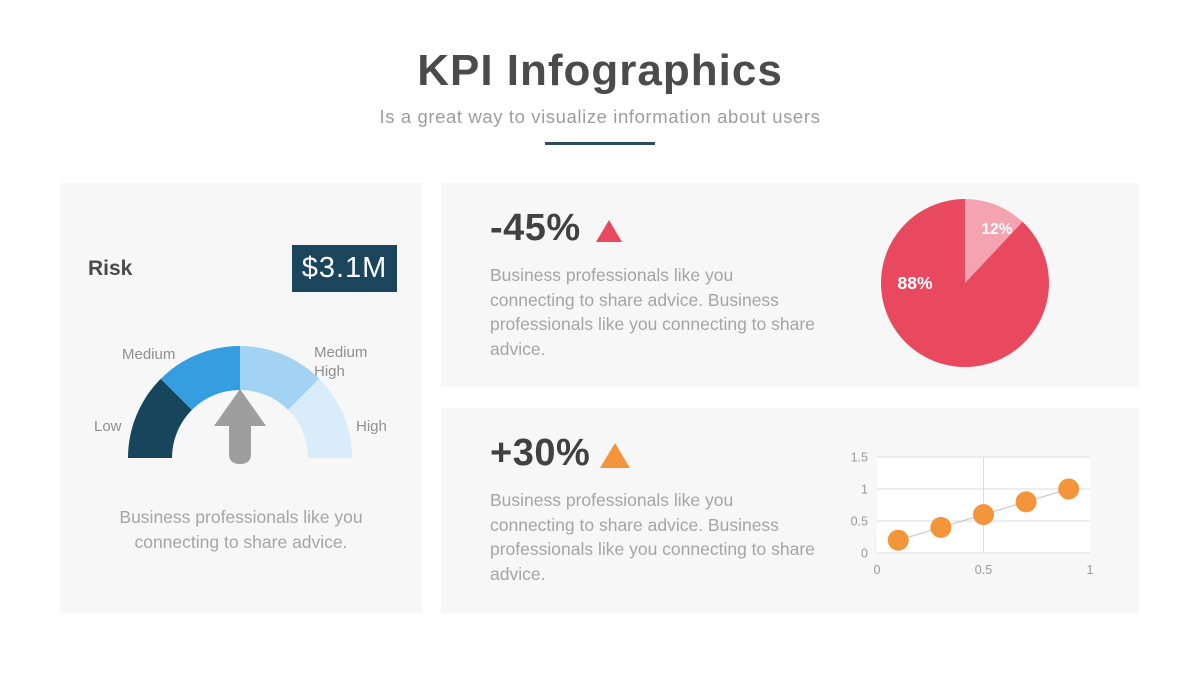 The image size is (1200, 675). Describe the element at coordinates (110, 268) in the screenshot. I see `risk-label: Risk` at that location.